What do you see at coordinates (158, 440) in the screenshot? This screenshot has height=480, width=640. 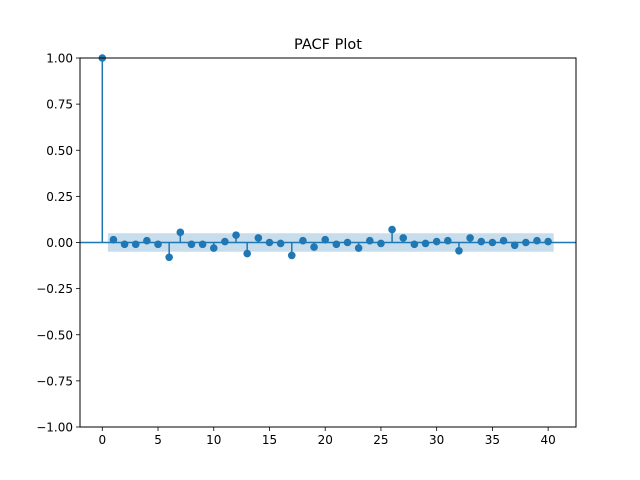 I see `x-tick-label: 5` at bounding box center [158, 440].